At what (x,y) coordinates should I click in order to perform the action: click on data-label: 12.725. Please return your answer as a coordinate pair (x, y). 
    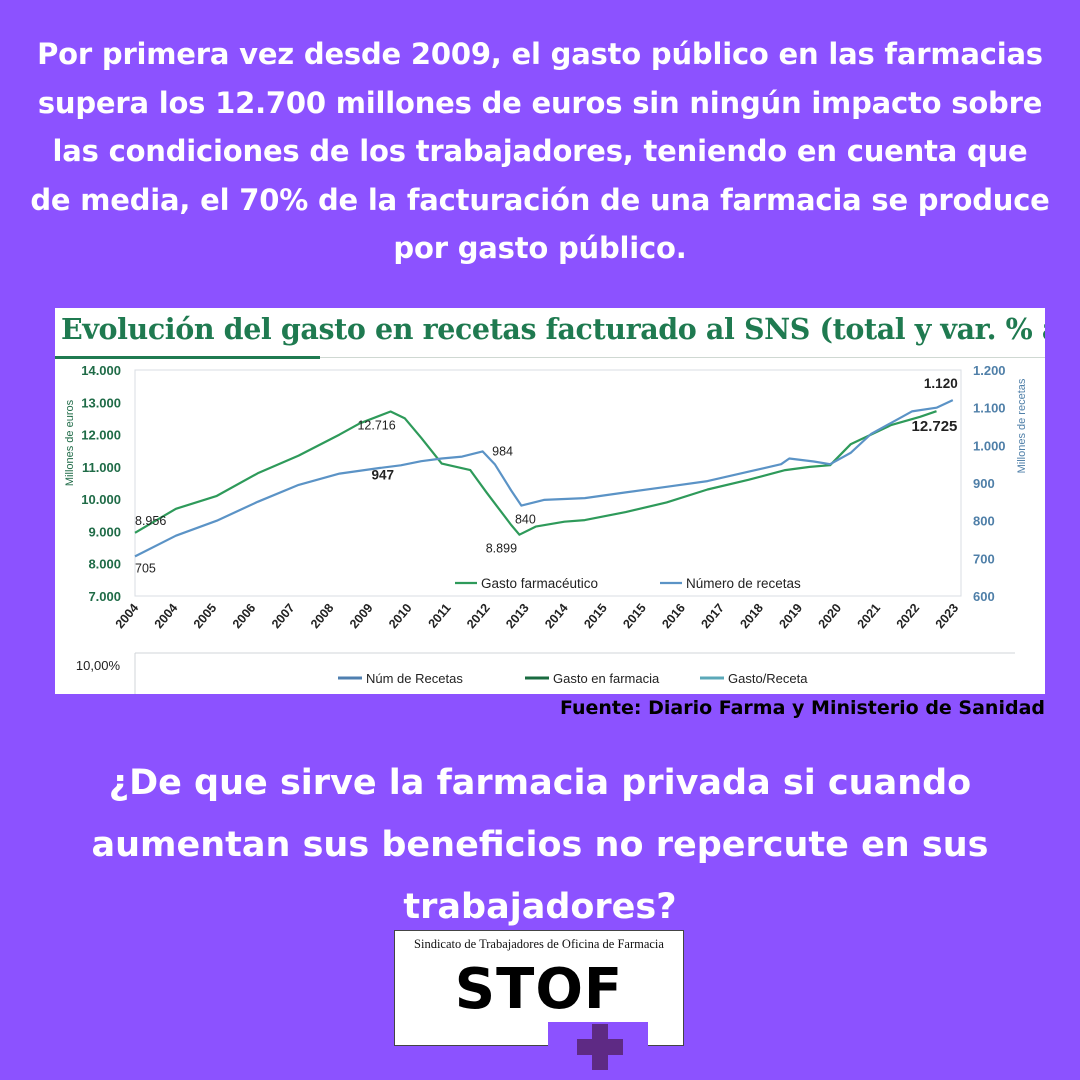
    Looking at the image, I should click on (935, 426).